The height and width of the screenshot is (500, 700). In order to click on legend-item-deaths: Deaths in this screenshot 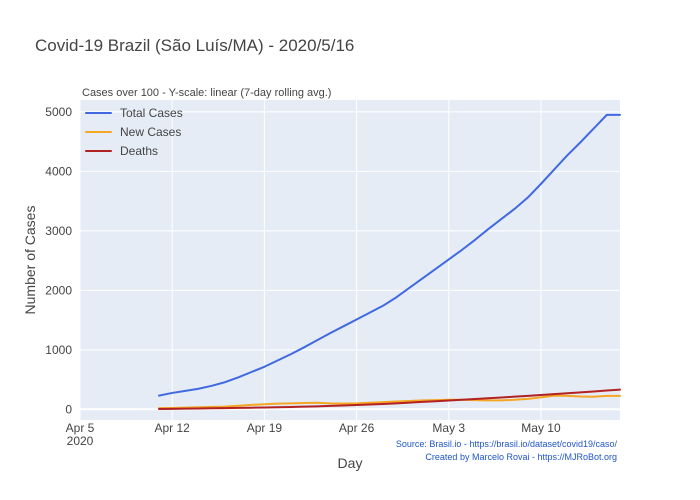, I will do `click(121, 151)`.